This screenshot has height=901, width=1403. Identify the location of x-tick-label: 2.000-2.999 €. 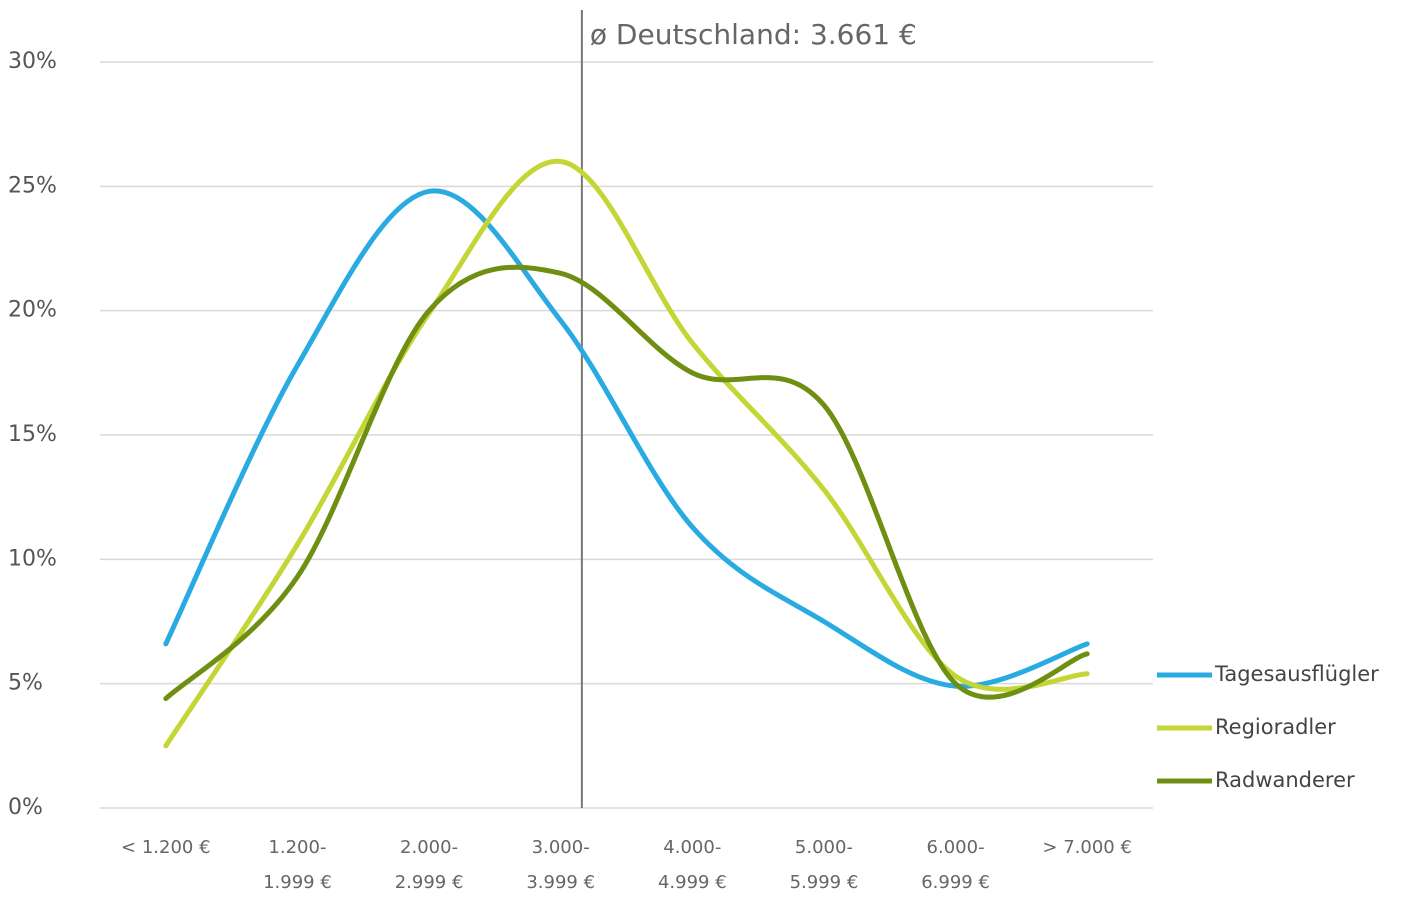
(429, 865).